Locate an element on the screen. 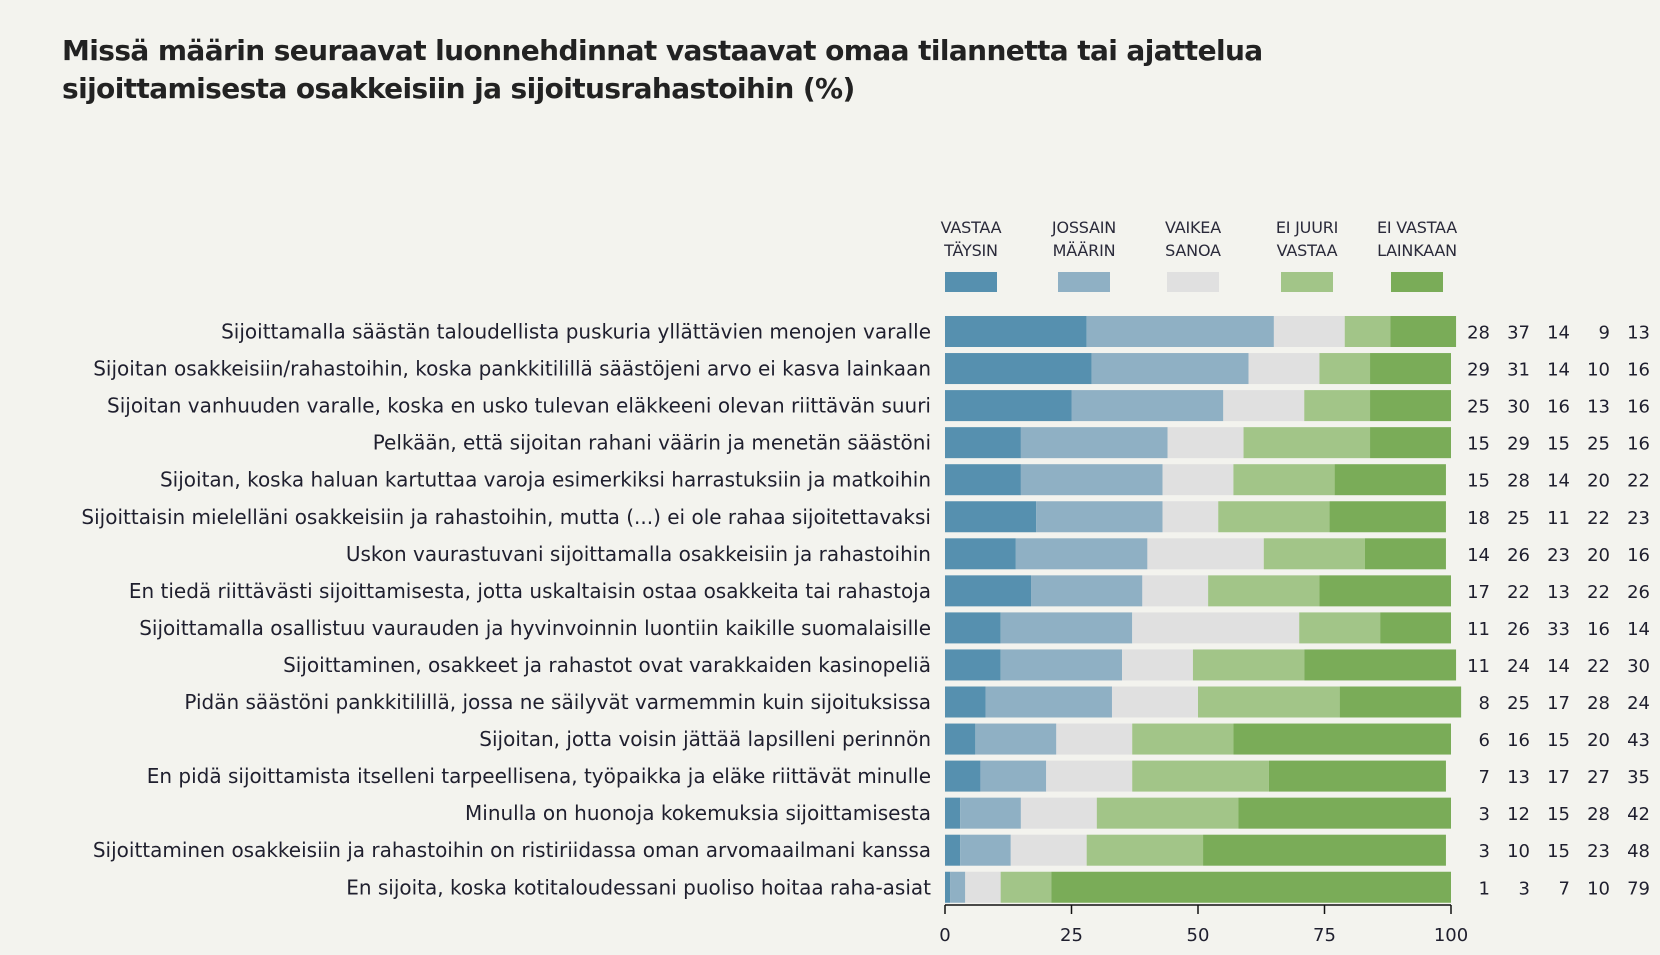 This screenshot has width=1660, height=955. value-label: 24 is located at coordinates (1638, 703).